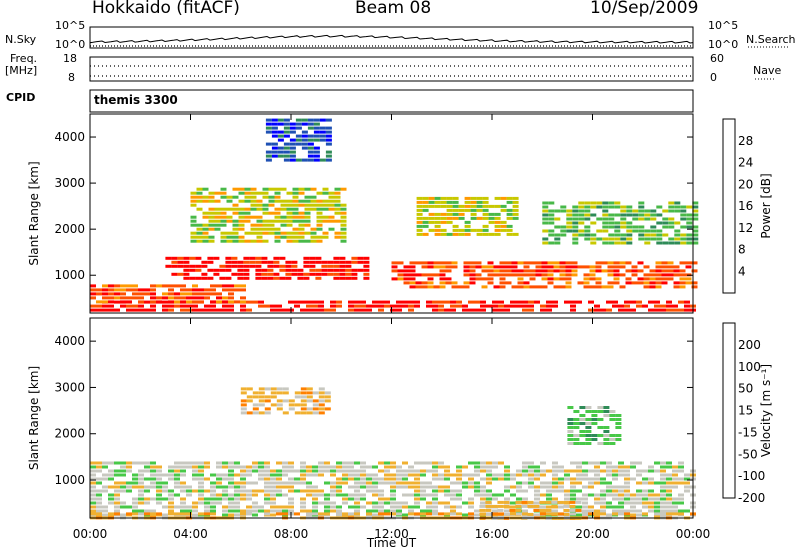 This screenshot has height=554, width=800. Describe the element at coordinates (748, 432) in the screenshot. I see `colorbar-tick-label: -15` at that location.